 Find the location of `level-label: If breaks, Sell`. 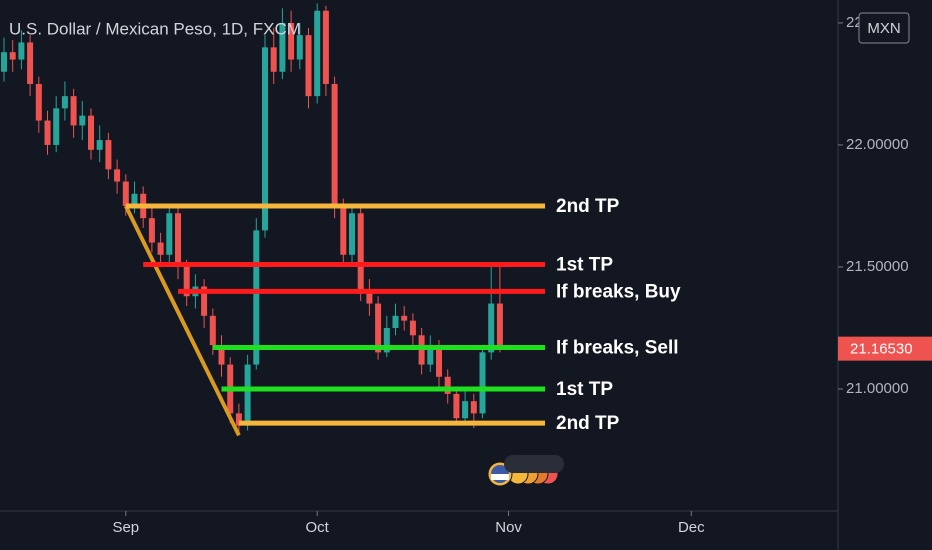

level-label: If breaks, Sell is located at coordinates (617, 348).